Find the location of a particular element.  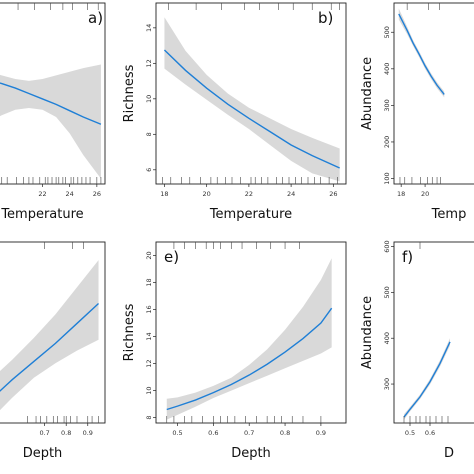

panel-3: 18 20 100 200 300 400 500 Temp Abundance is located at coordinates (417, 112).